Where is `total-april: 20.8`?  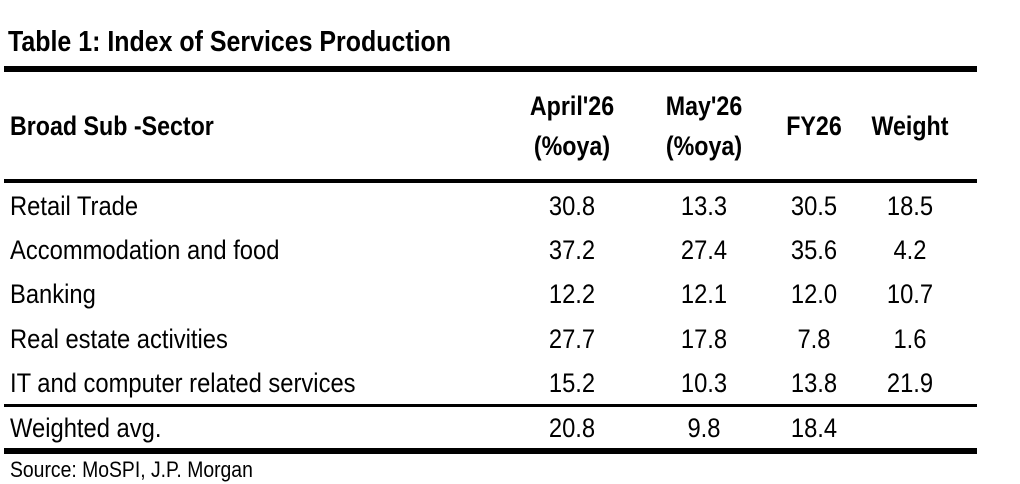 total-april: 20.8 is located at coordinates (572, 428).